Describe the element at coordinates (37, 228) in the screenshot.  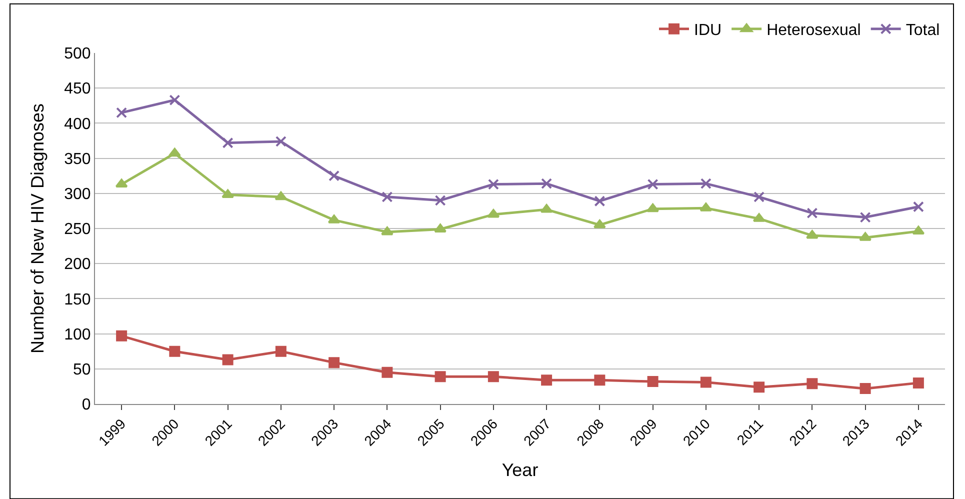
I see `y-axis-title: Number of New HIV Diagnoses` at that location.